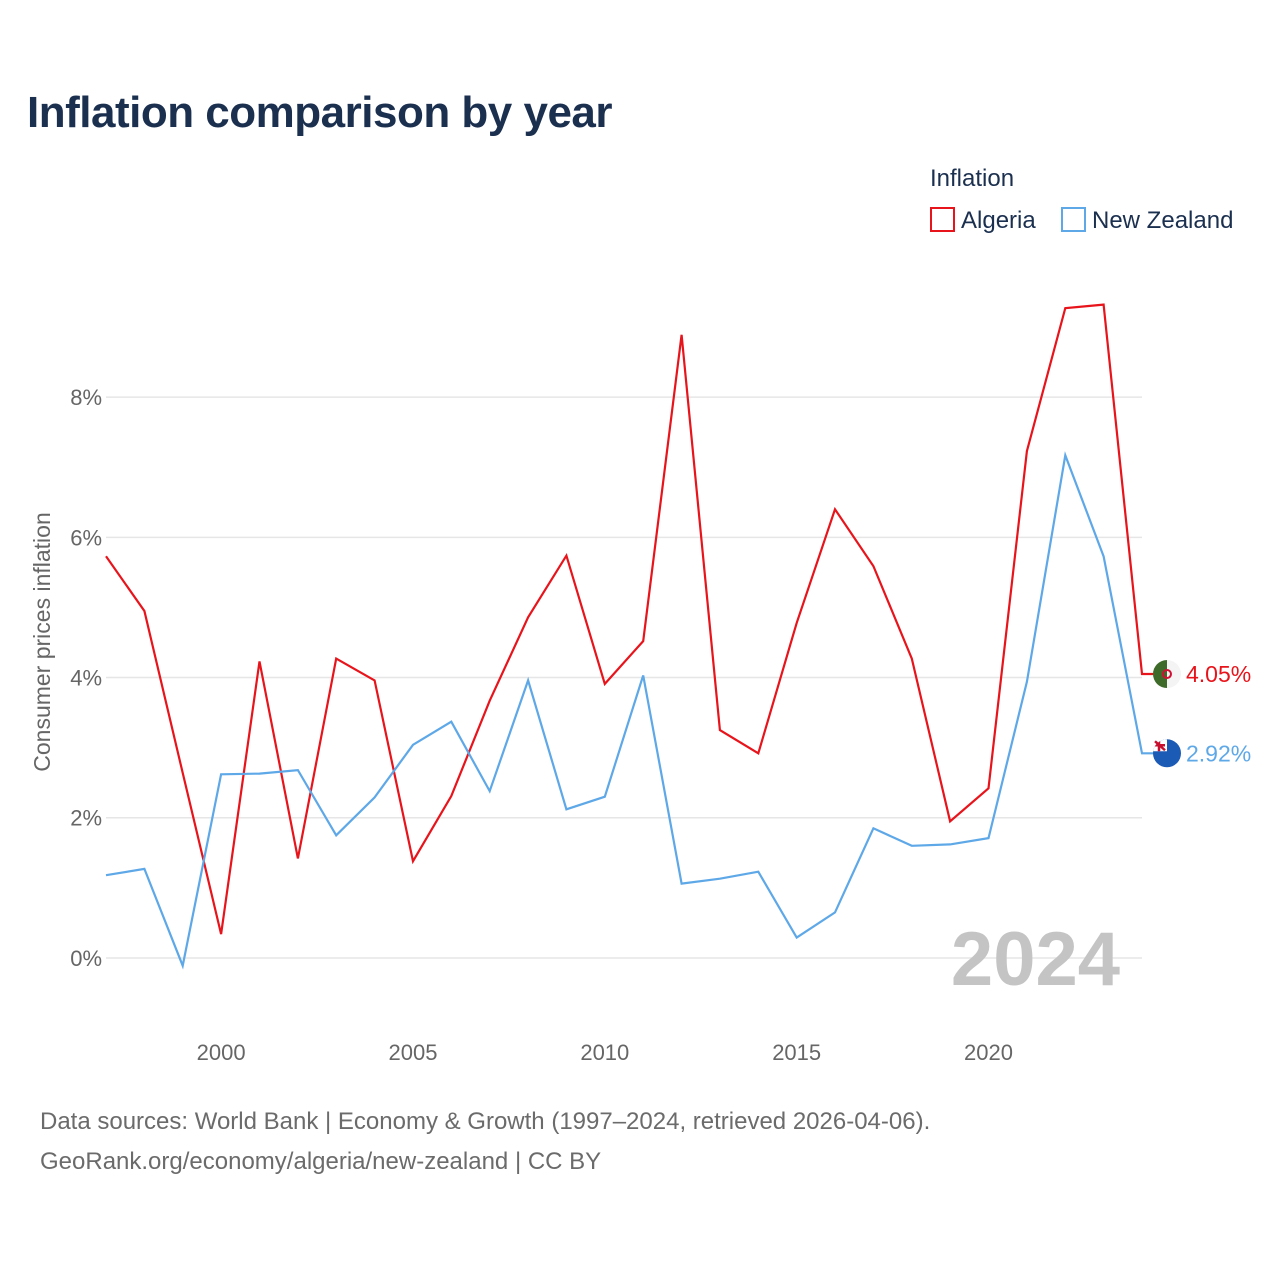 This screenshot has height=1280, width=1280. Describe the element at coordinates (42, 642) in the screenshot. I see `y-axis-label: Consumer prices inflation` at that location.